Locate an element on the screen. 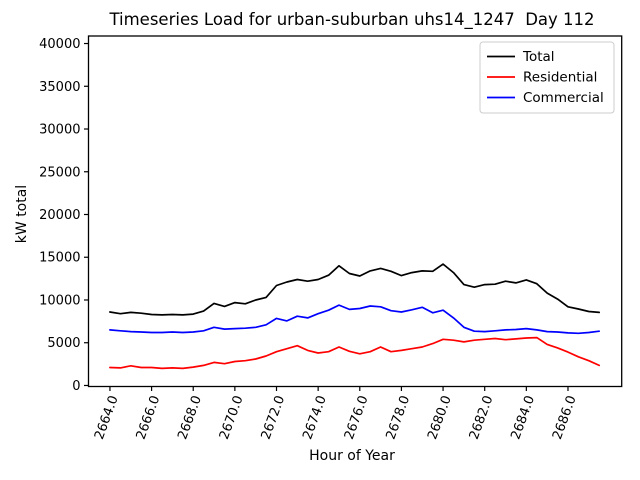 The width and height of the screenshot is (640, 480). x-tick-label: 2676.0 is located at coordinates (357, 418).